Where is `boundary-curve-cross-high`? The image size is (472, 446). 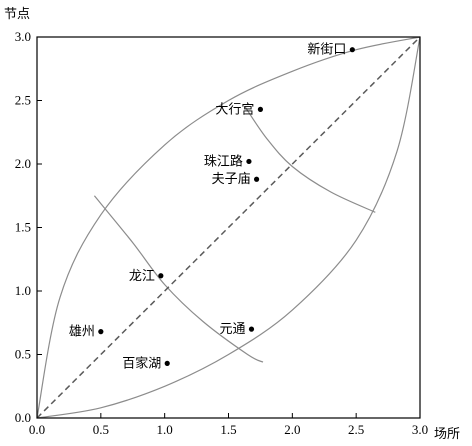 boundary-curve-cross-high is located at coordinates (310, 159).